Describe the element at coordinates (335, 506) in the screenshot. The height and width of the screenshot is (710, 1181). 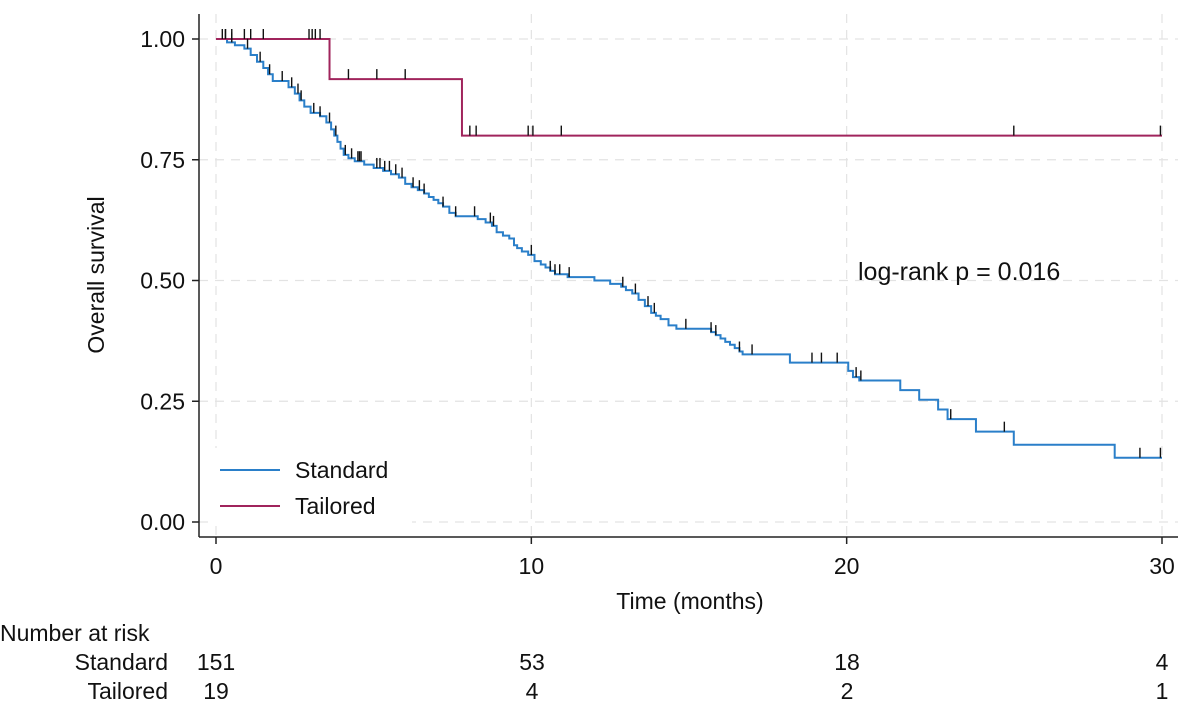
I see `legend-label-tailored: Tailored` at that location.